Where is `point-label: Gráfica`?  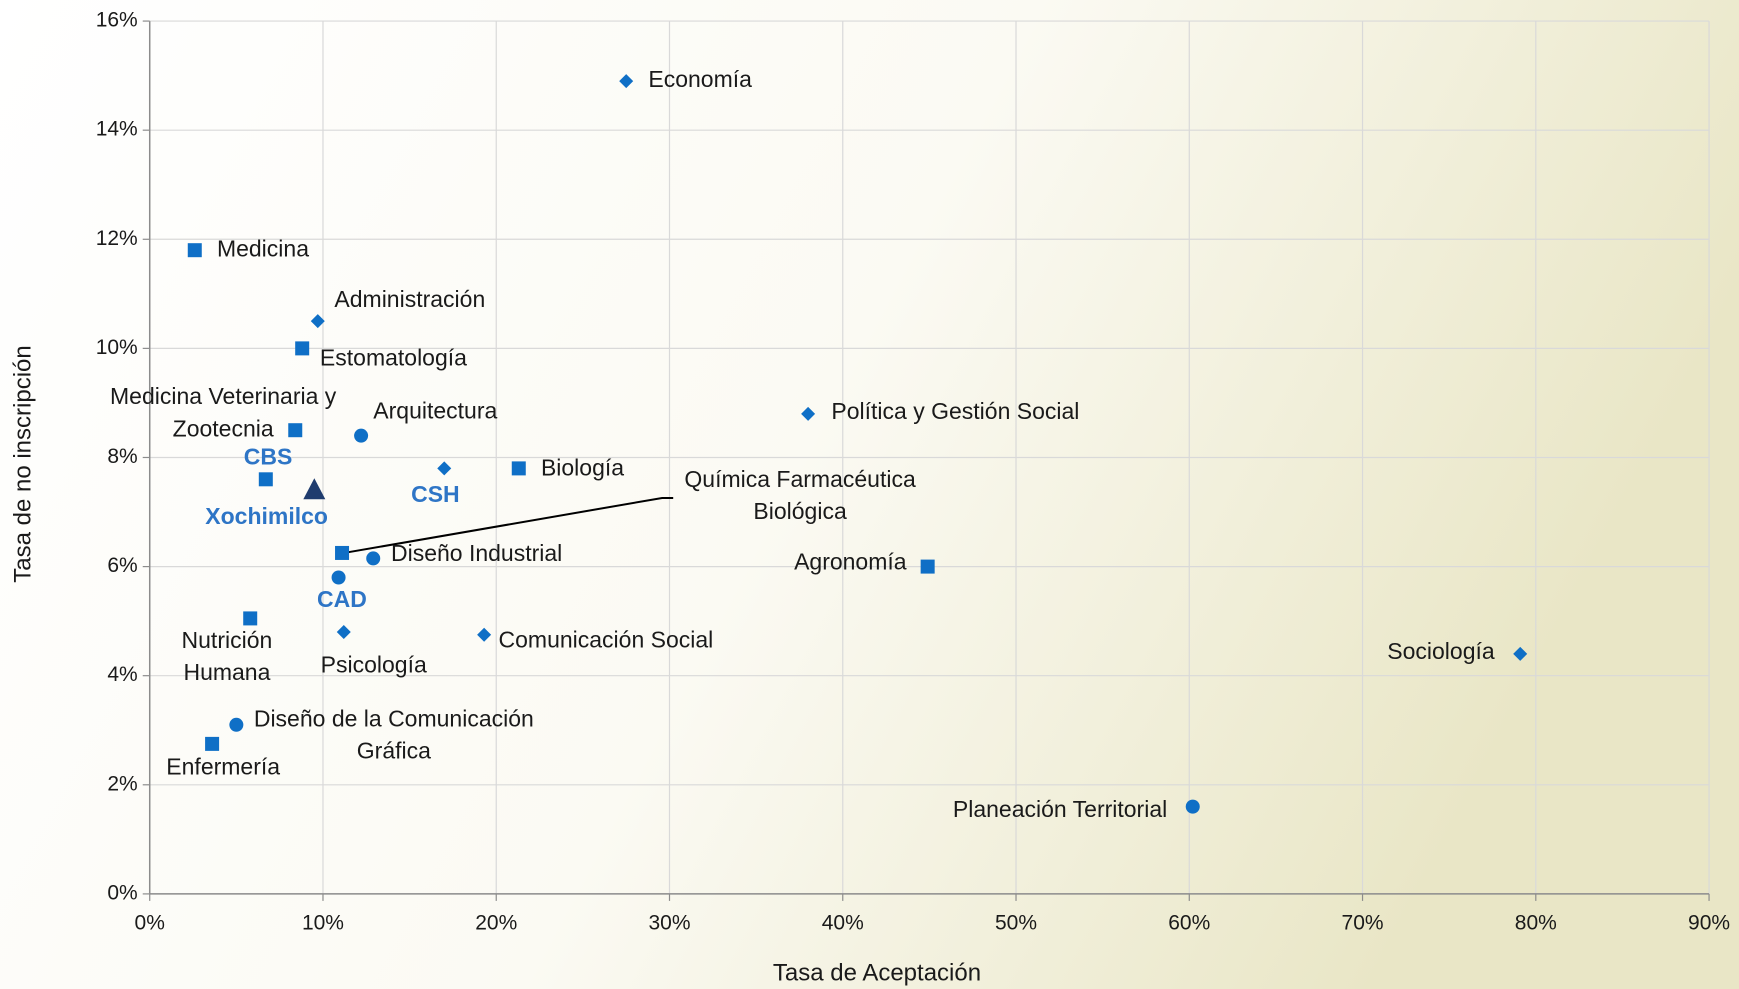
point-label: Gráfica is located at coordinates (394, 751).